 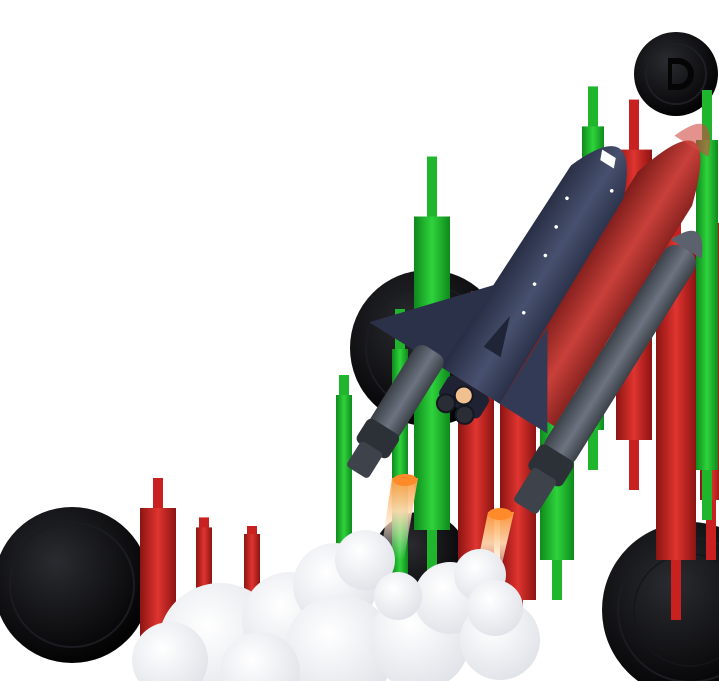 I want to click on right-booster, so click(x=608, y=372).